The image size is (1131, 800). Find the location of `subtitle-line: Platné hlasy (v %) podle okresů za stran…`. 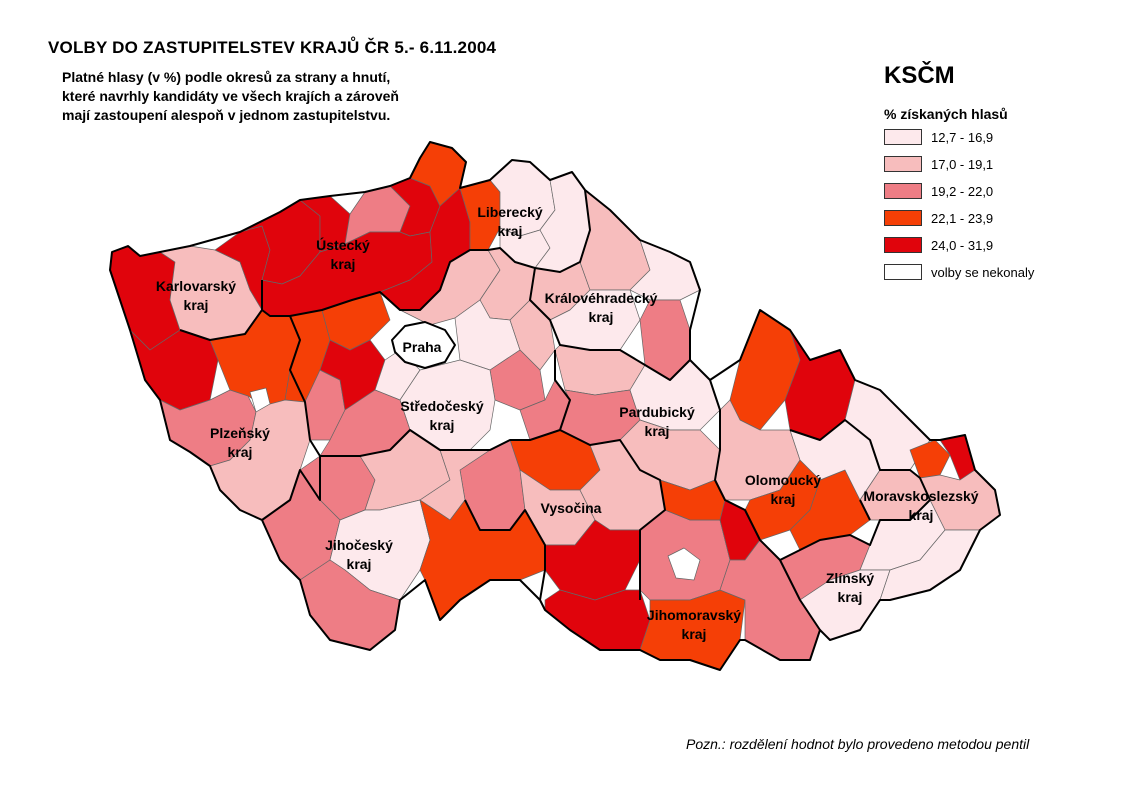

subtitle-line: Platné hlasy (v %) podle okresů za stran… is located at coordinates (226, 77).